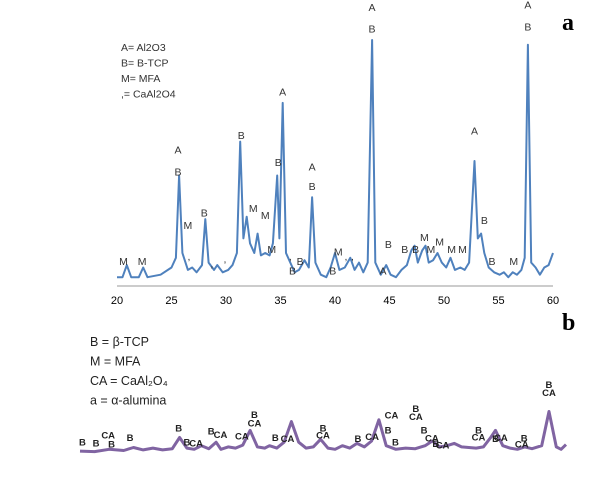 Image resolution: width=592 pixels, height=485 pixels. Describe the element at coordinates (226, 301) in the screenshot. I see `x-tick-label-a: 30` at that location.